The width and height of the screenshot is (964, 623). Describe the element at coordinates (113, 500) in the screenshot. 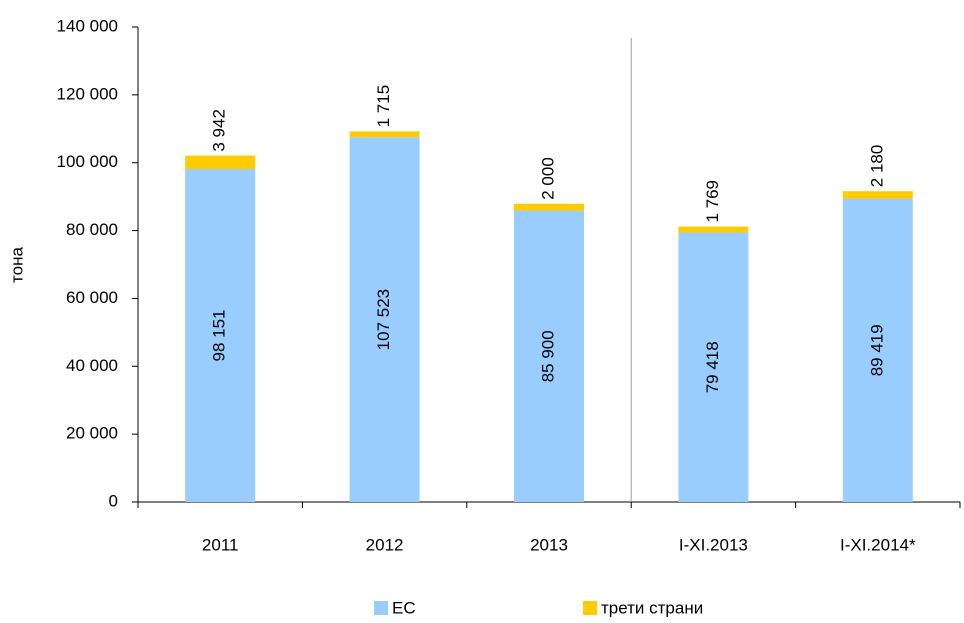

I see `y-tick-label: 0` at that location.